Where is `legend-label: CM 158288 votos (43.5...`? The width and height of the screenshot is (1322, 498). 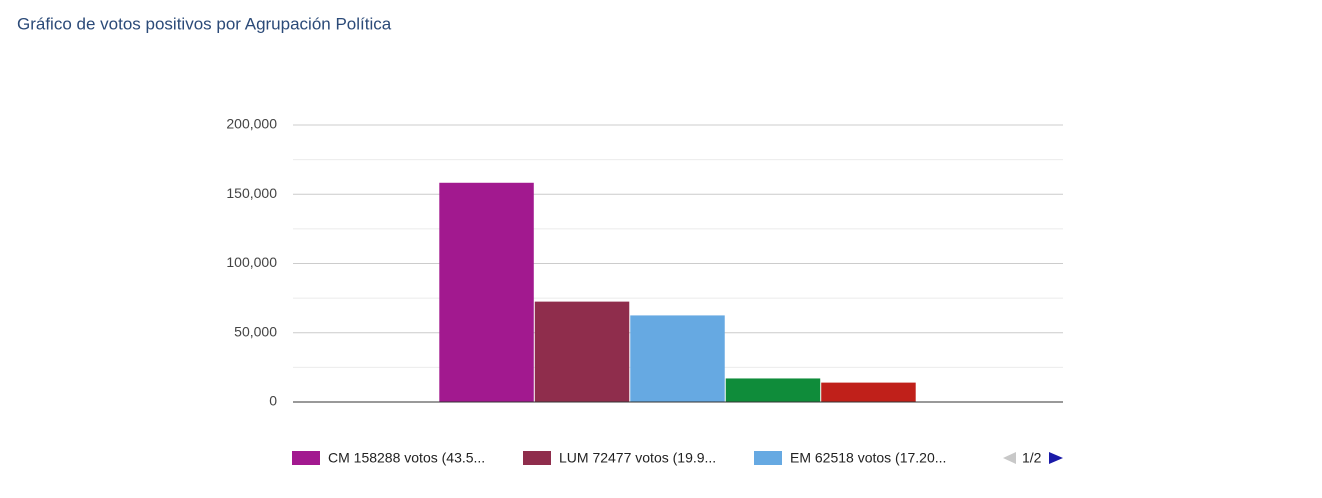 legend-label: CM 158288 votos (43.5... is located at coordinates (406, 458).